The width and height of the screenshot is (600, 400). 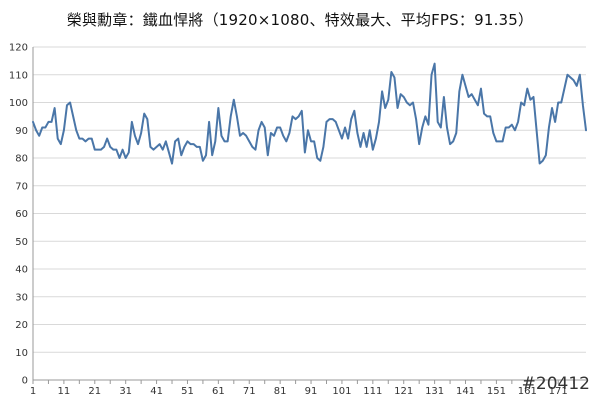 What do you see at coordinates (18, 75) in the screenshot?
I see `y-tick-label: 110` at bounding box center [18, 75].